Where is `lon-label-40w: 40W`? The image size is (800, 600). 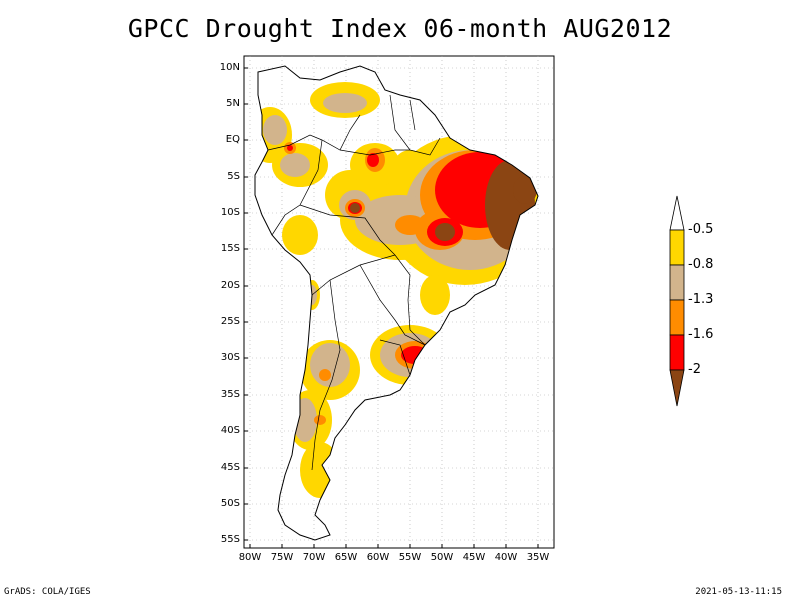
lon-label-40w: 40W is located at coordinates (506, 557).